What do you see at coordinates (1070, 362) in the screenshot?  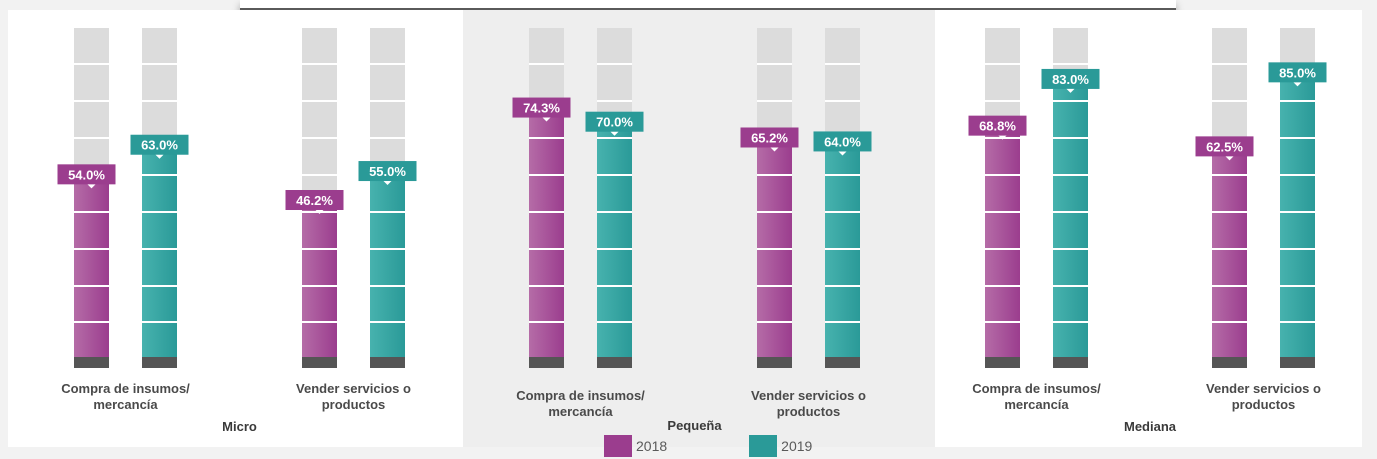 I see `bar-mediana-compra-2019-base` at bounding box center [1070, 362].